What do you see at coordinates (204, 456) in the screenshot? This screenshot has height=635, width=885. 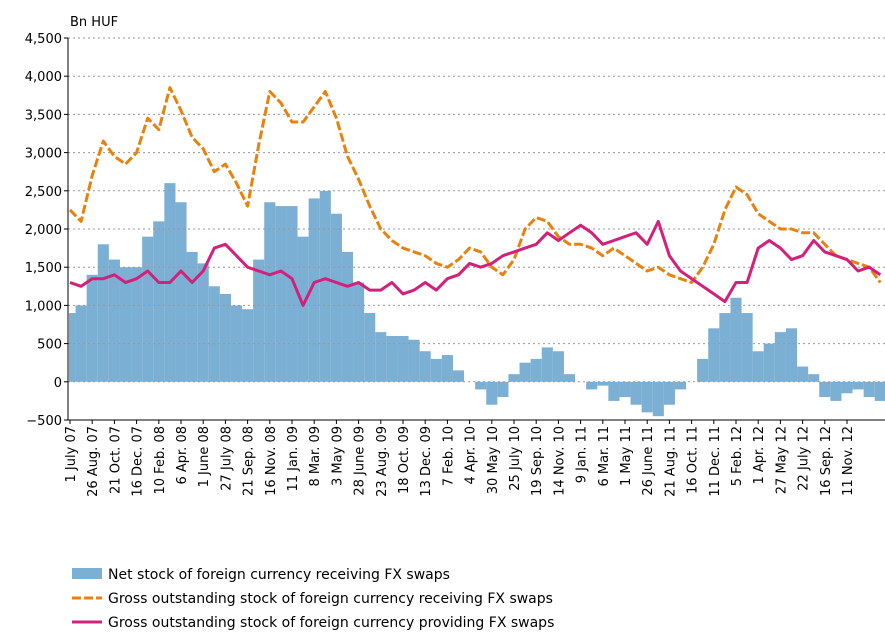 I see `x-tick-label: 1 June 08` at bounding box center [204, 456].